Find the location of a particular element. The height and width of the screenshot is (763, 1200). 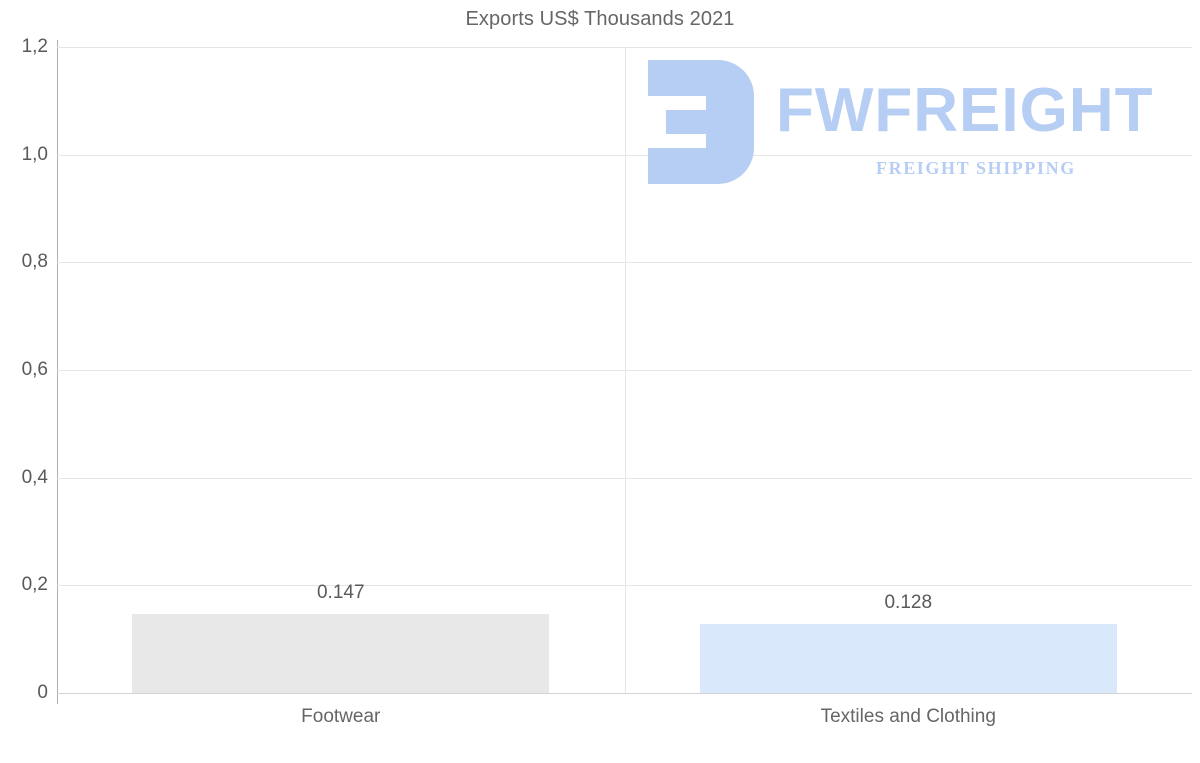

chart-title: Exports US$ Thousands 2021 is located at coordinates (600, 19).